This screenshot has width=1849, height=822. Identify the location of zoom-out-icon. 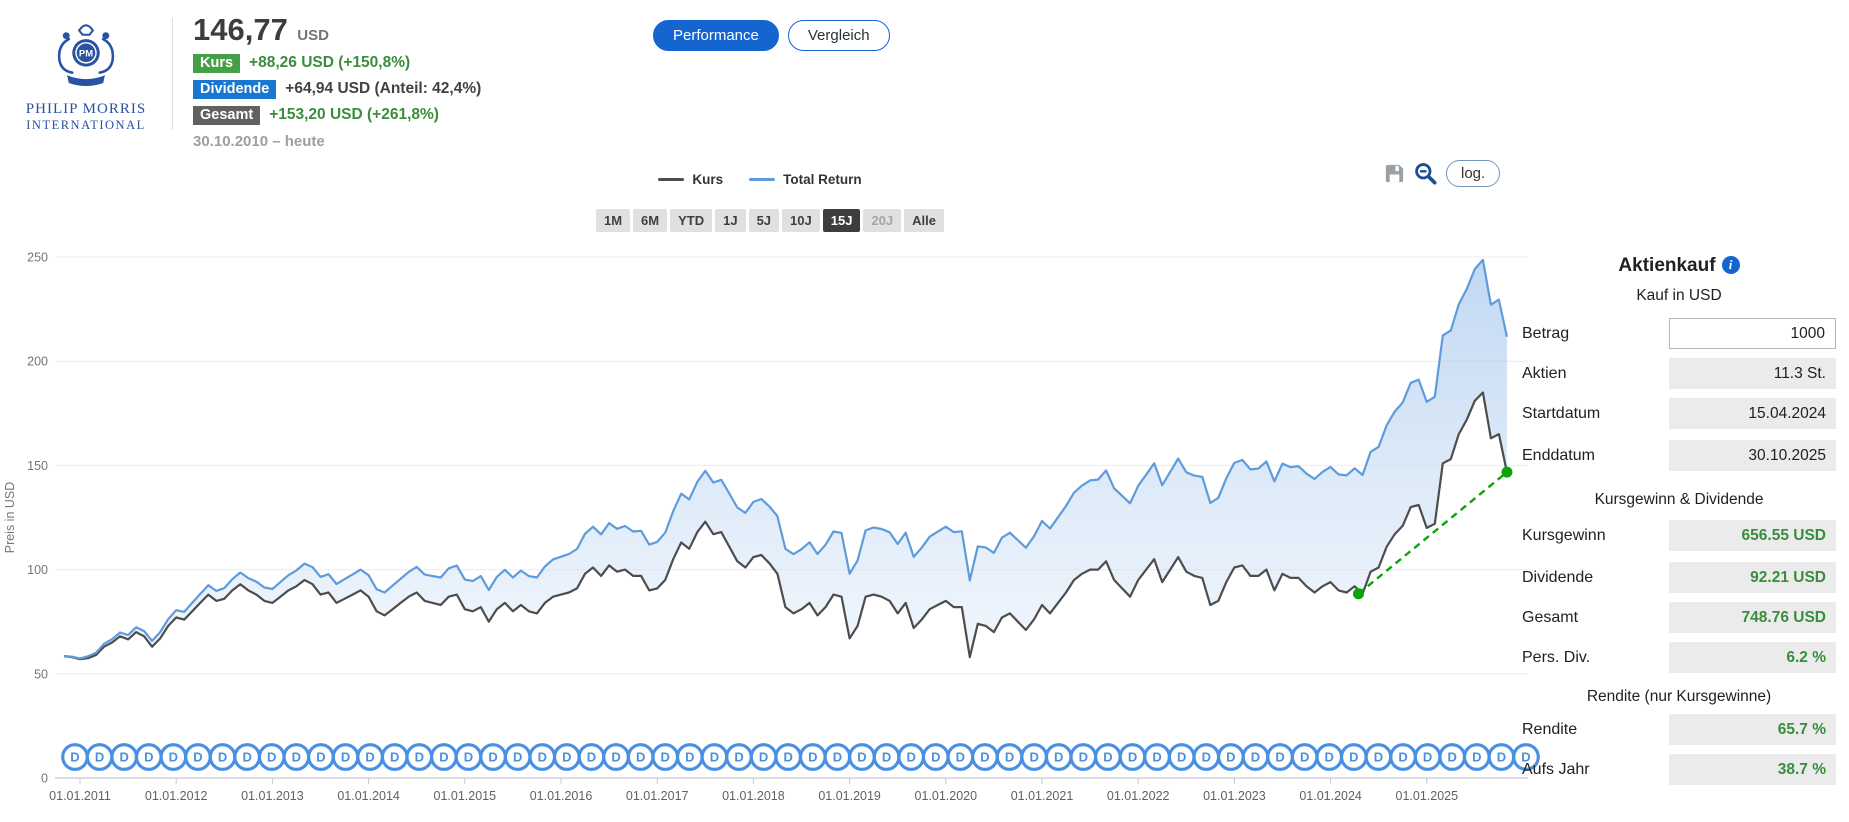
(1426, 174).